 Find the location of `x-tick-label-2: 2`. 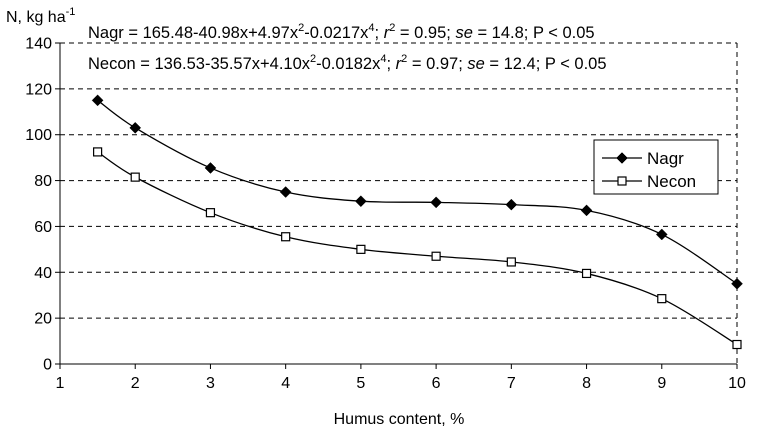

x-tick-label-2: 2 is located at coordinates (135, 383).